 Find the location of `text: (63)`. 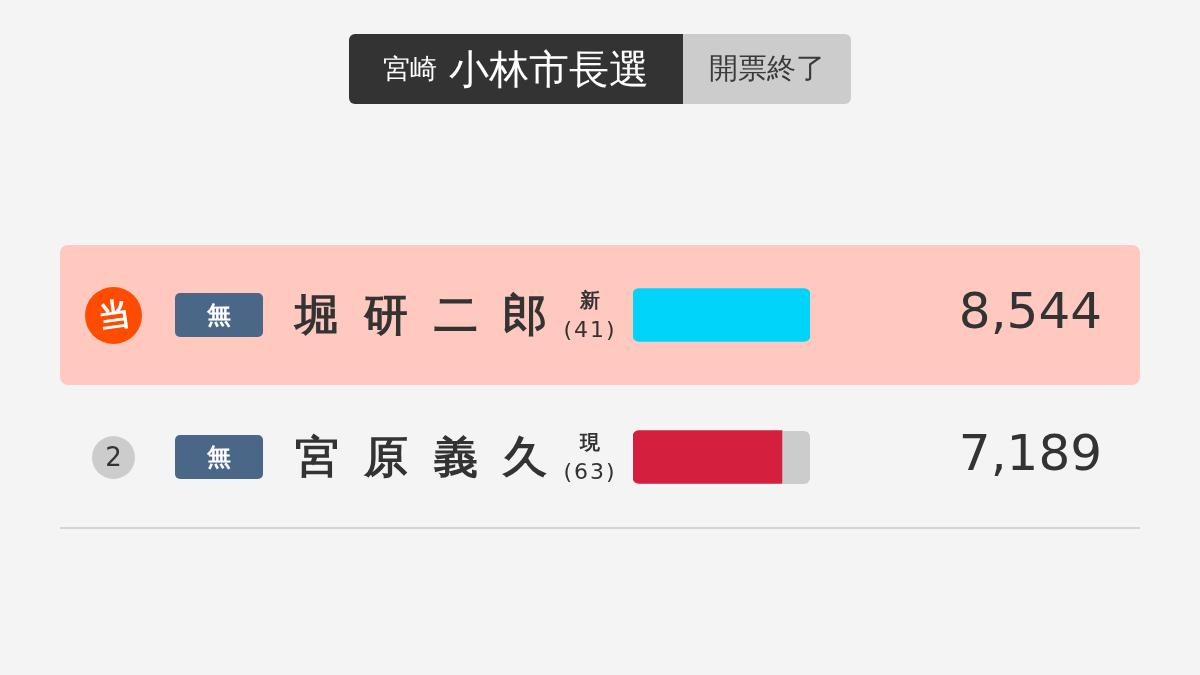

text: (63) is located at coordinates (590, 471).